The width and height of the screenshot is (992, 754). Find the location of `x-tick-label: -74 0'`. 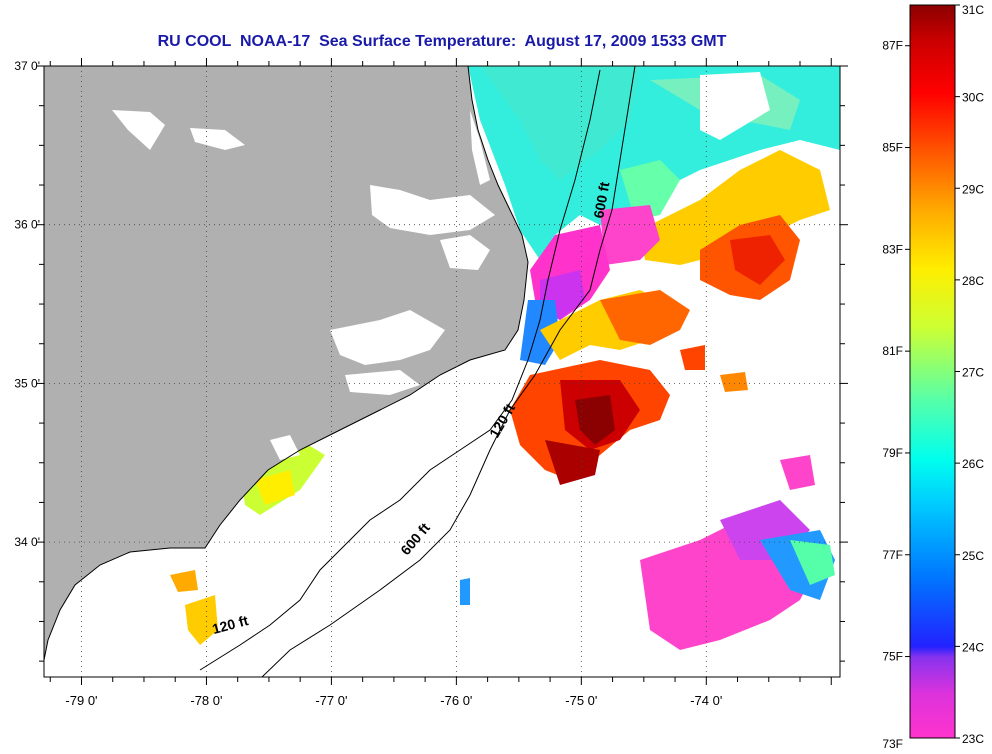

x-tick-label: -74 0' is located at coordinates (706, 700).